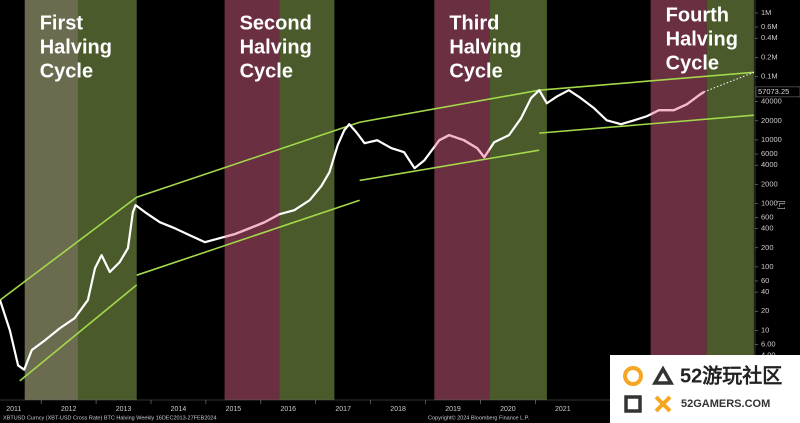 Image resolution: width=800 pixels, height=423 pixels. I want to click on y-tick-label: 60, so click(765, 280).